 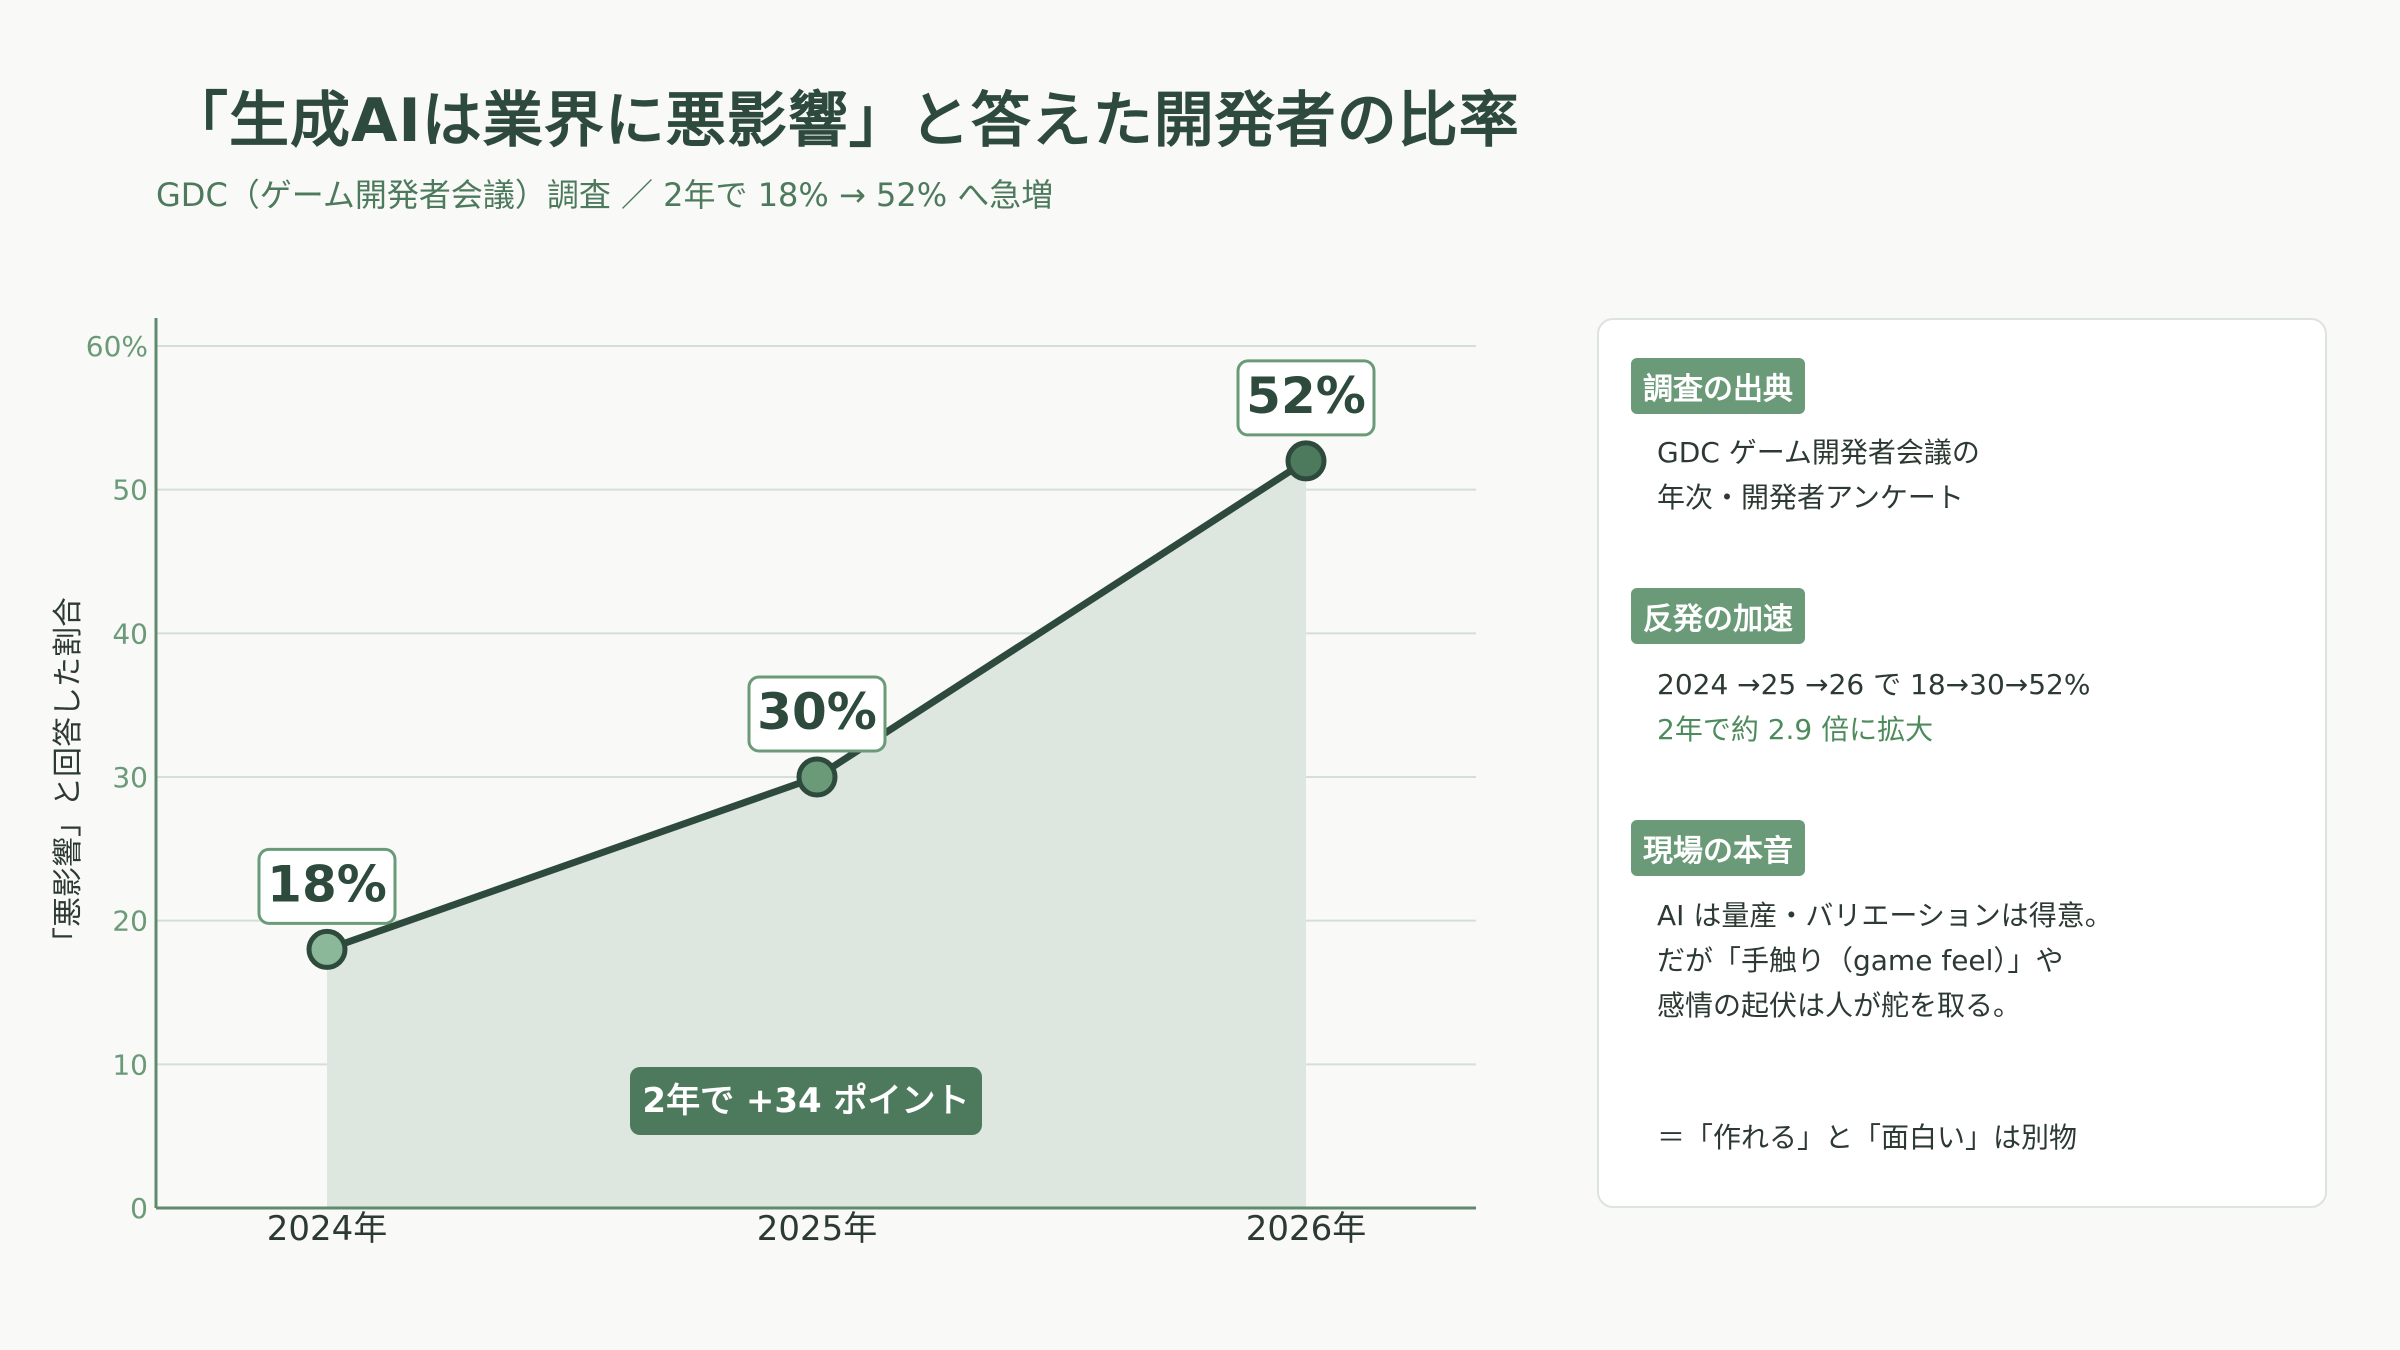 What do you see at coordinates (817, 1229) in the screenshot?
I see `x-tick-label: 2025年` at bounding box center [817, 1229].